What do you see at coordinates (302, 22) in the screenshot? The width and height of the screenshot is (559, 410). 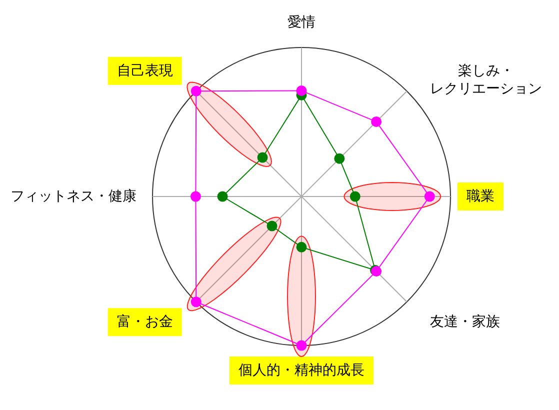 I see `spoke-label: 愛情` at bounding box center [302, 22].